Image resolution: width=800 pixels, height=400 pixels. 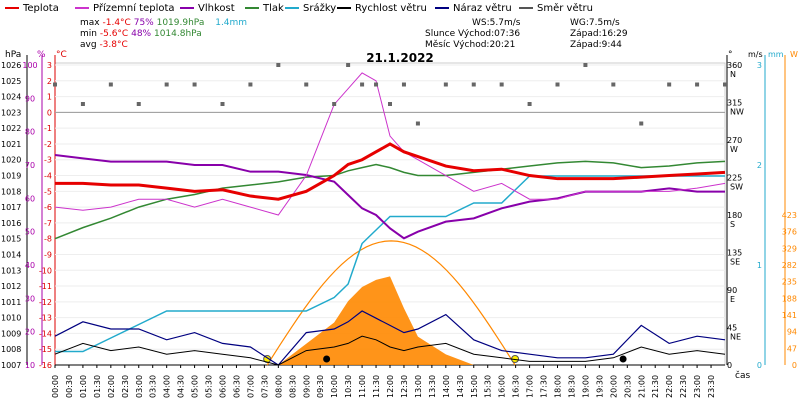 What do you see at coordinates (45, 365) in the screenshot?
I see `temp-tick-label: -16` at bounding box center [45, 365].